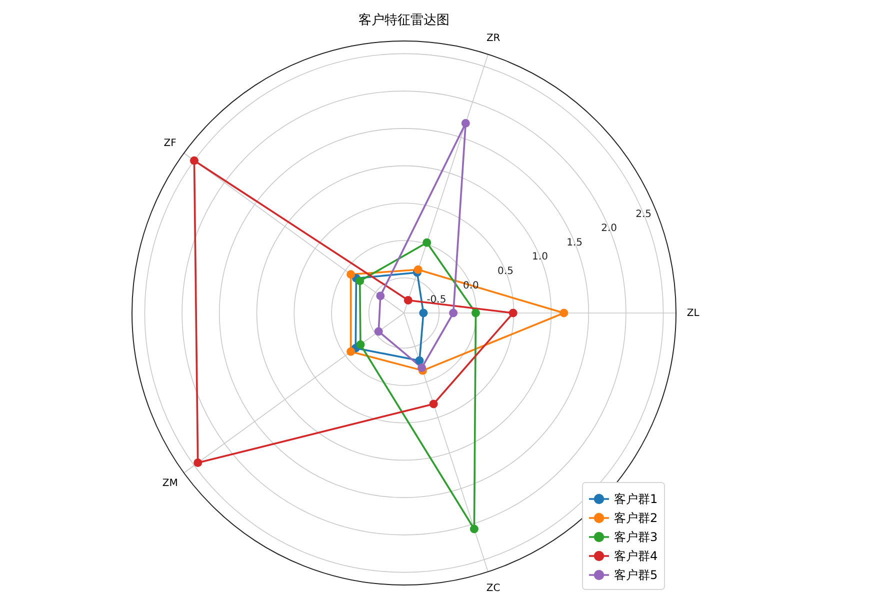 This screenshot has width=883, height=603. What do you see at coordinates (404, 20) in the screenshot?
I see `chart-title: 客户特征雷达图` at bounding box center [404, 20].